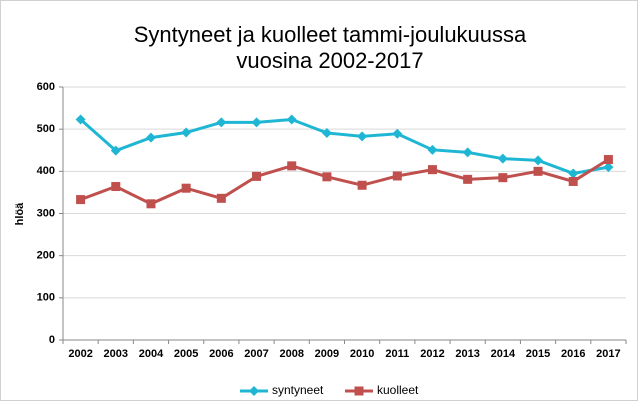 This screenshot has height=401, width=638. What do you see at coordinates (46, 213) in the screenshot?
I see `y-tick-label: 300` at bounding box center [46, 213].